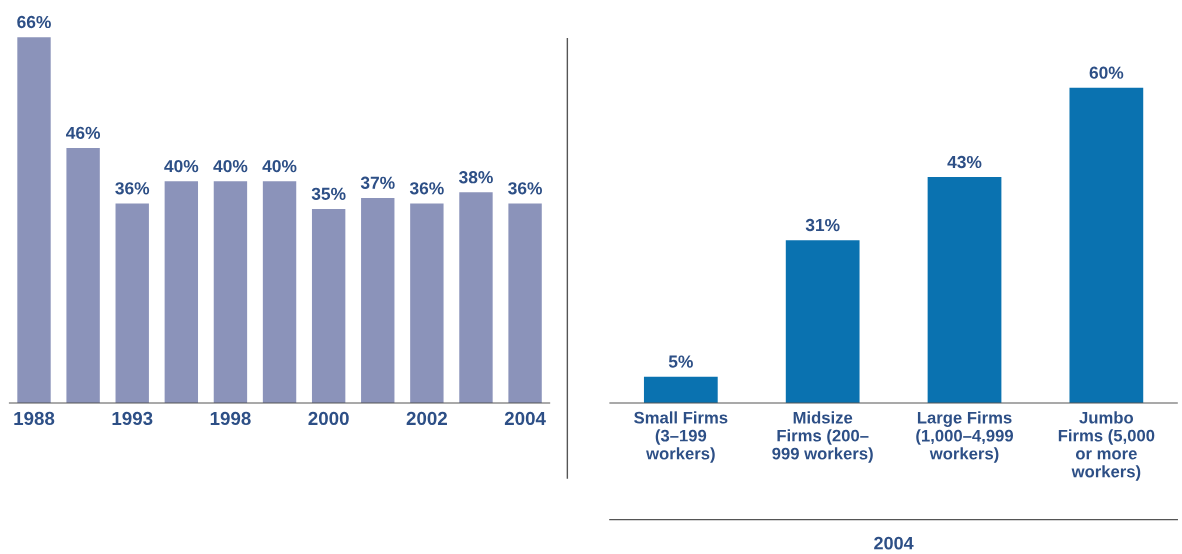 Image resolution: width=1182 pixels, height=554 pixels. What do you see at coordinates (34, 22) in the screenshot?
I see `data-label: 66%` at bounding box center [34, 22].